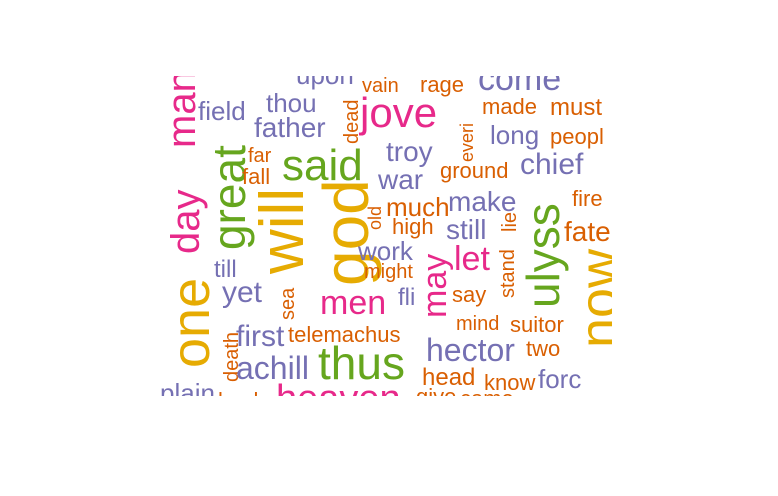 The image size is (778, 496). Describe the element at coordinates (466, 229) in the screenshot. I see `word-cloud-word: still` at that location.